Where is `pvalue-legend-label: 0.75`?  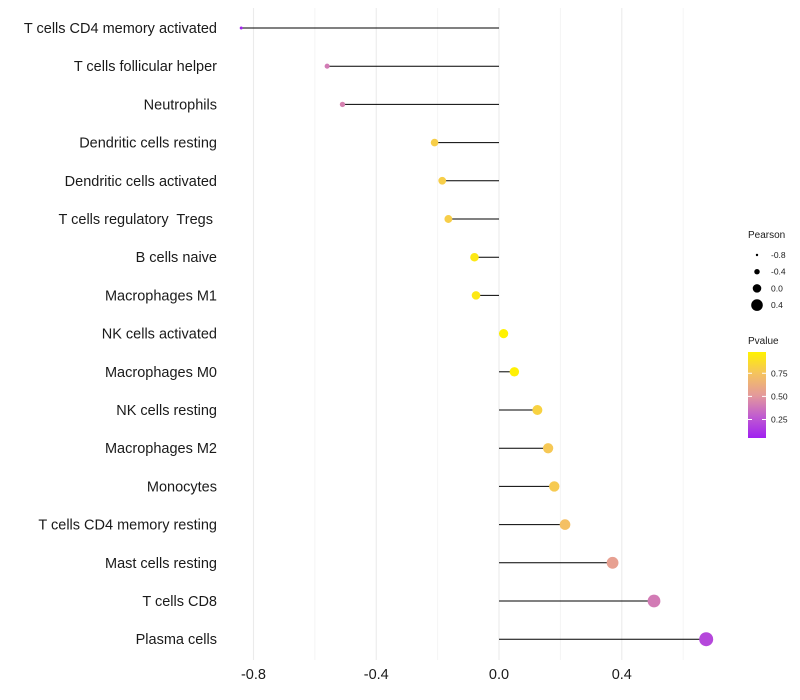 pvalue-legend-label: 0.75 is located at coordinates (779, 373).